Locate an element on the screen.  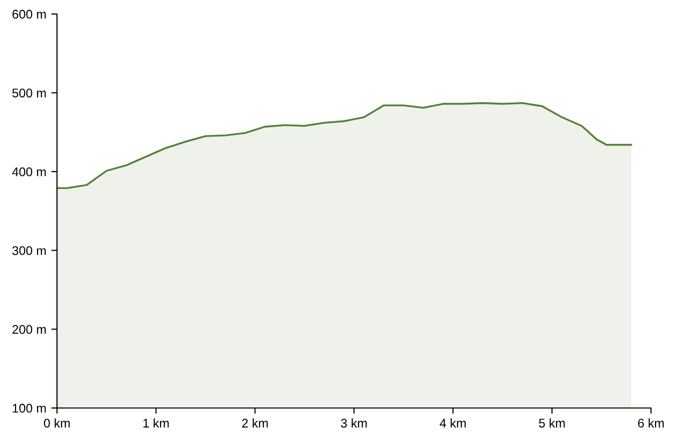
y-tick-label: 600 m is located at coordinates (29, 14).